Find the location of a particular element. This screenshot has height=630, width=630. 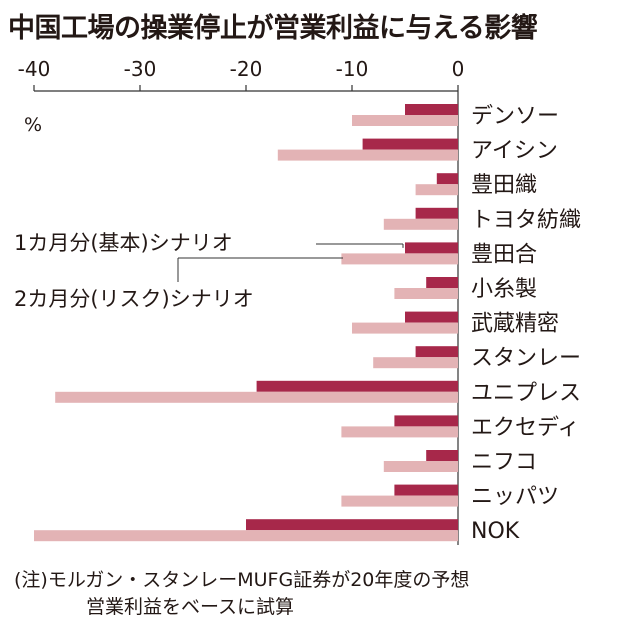

category-label: エクセディ is located at coordinates (525, 427).